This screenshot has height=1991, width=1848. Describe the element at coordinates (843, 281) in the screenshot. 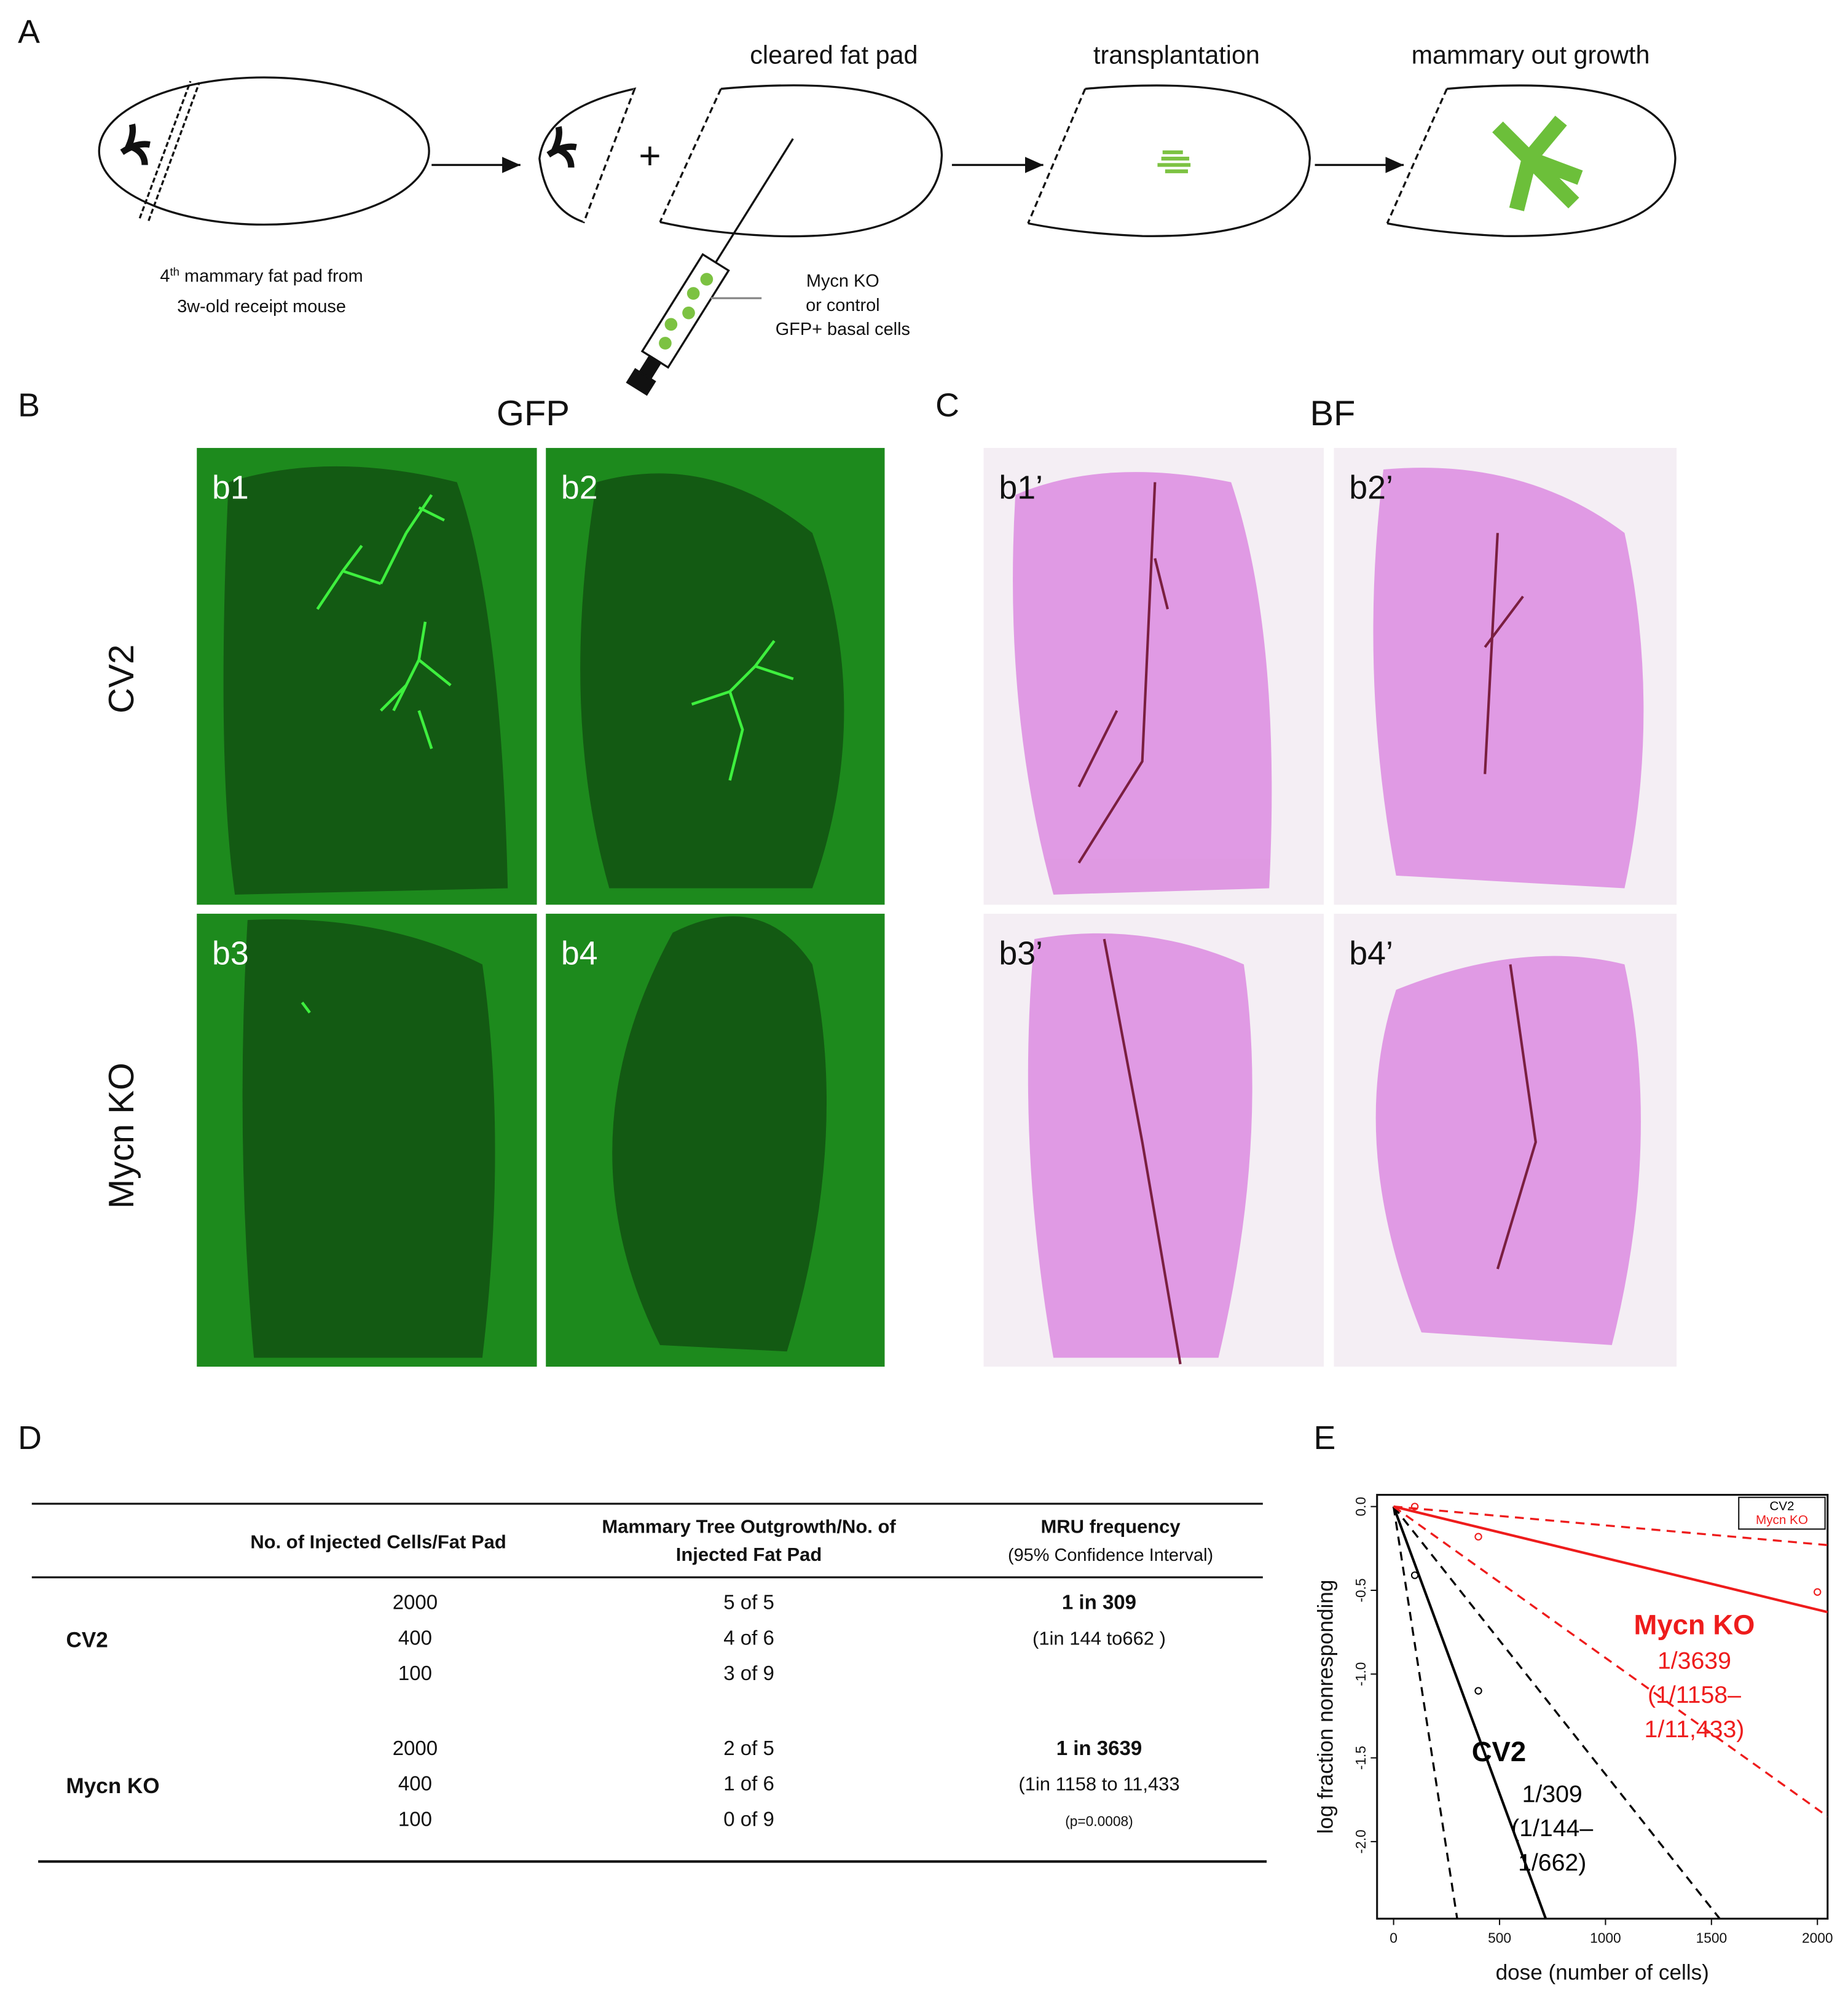

I see `cells-note: Mycn KO` at that location.